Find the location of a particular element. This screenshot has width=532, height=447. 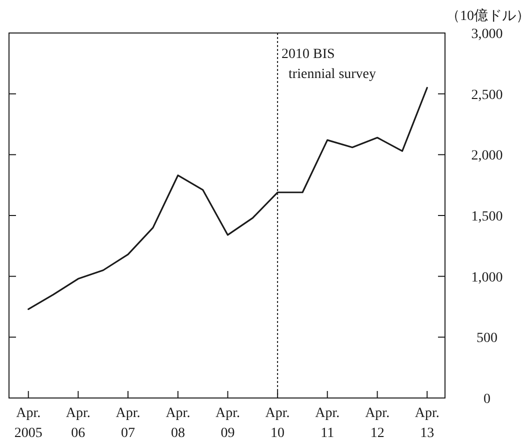

ref-line-label: 2010 BIS triennial survey is located at coordinates (329, 64).